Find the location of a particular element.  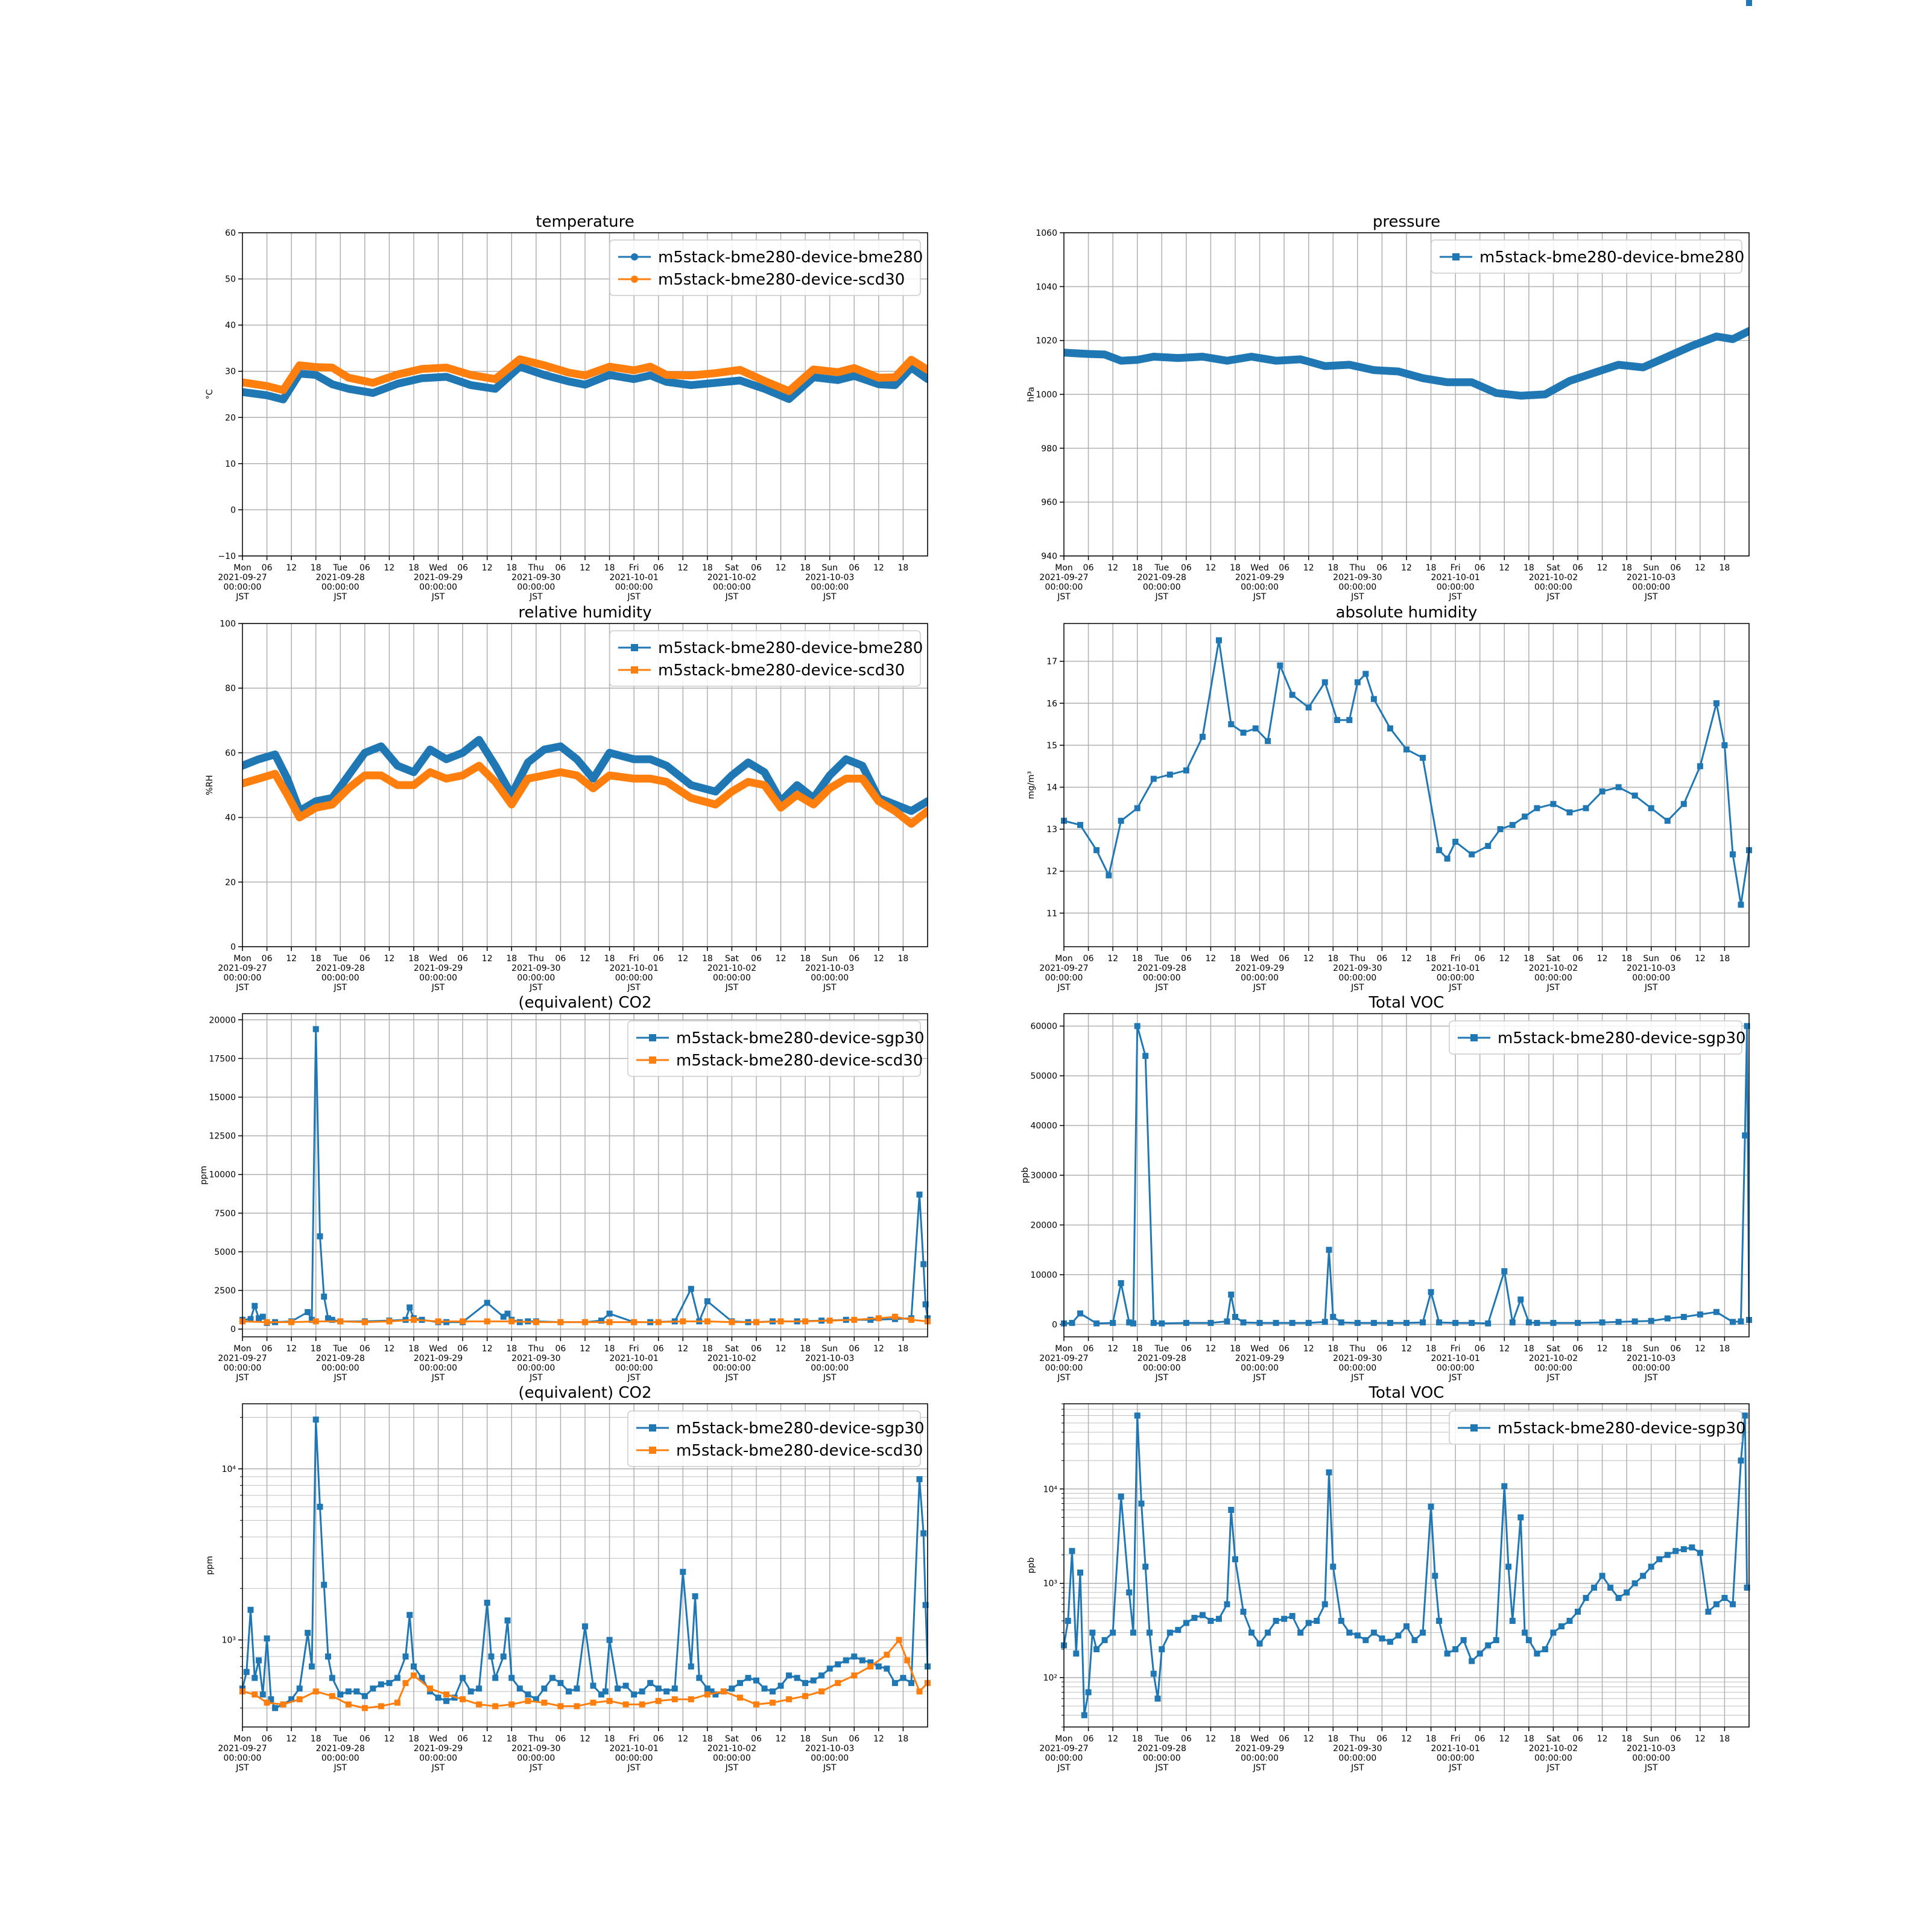

legend-box is located at coordinates (1595, 1427).